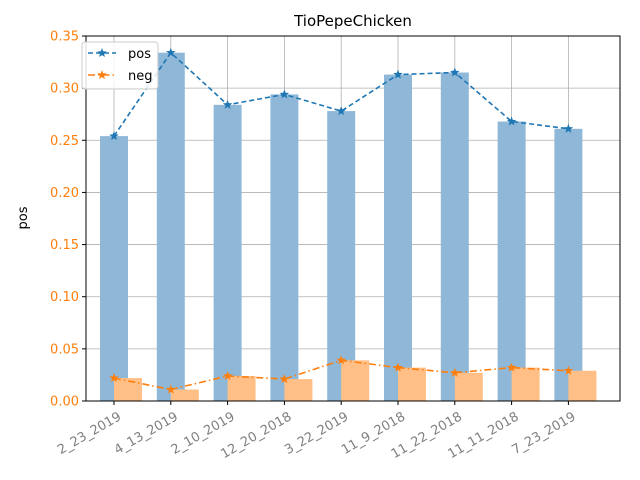 This screenshot has height=480, width=640. What do you see at coordinates (64, 297) in the screenshot?
I see `y-tick-label: 0.10` at bounding box center [64, 297].